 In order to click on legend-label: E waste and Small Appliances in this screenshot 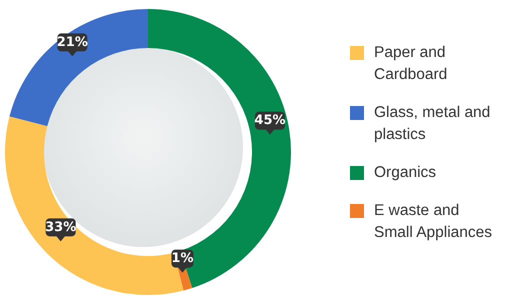, I will do `click(434, 222)`.